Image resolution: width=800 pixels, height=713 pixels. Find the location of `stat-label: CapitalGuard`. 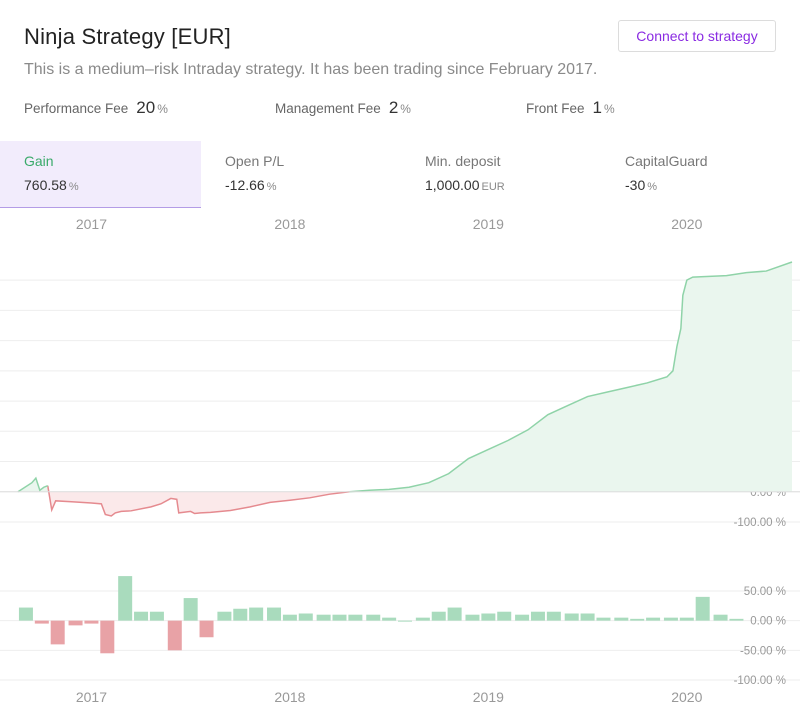

stat-label: CapitalGuard is located at coordinates (666, 161).